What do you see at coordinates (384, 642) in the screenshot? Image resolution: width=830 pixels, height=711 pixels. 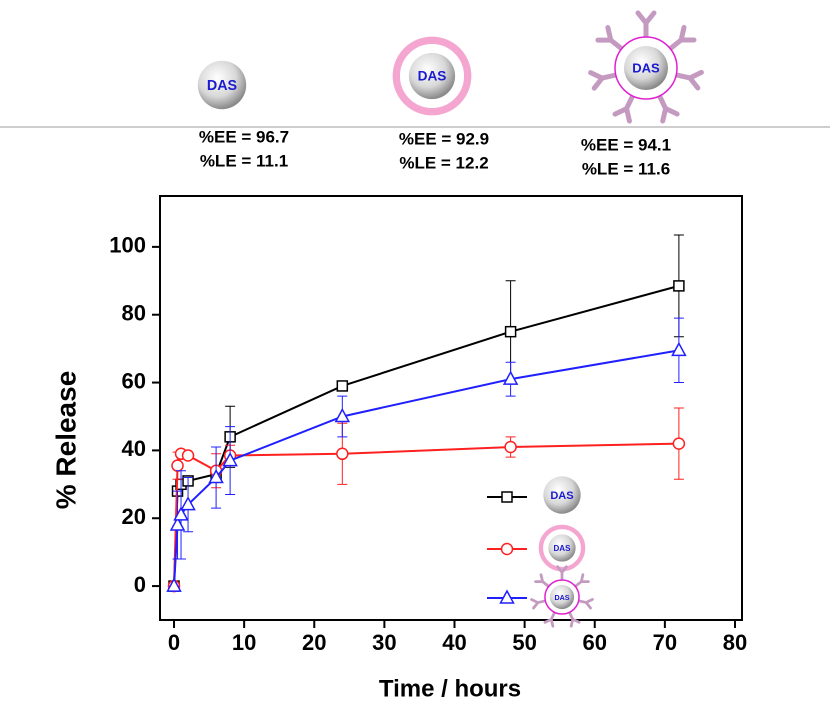 I see `x-tick-label: 30` at bounding box center [384, 642].